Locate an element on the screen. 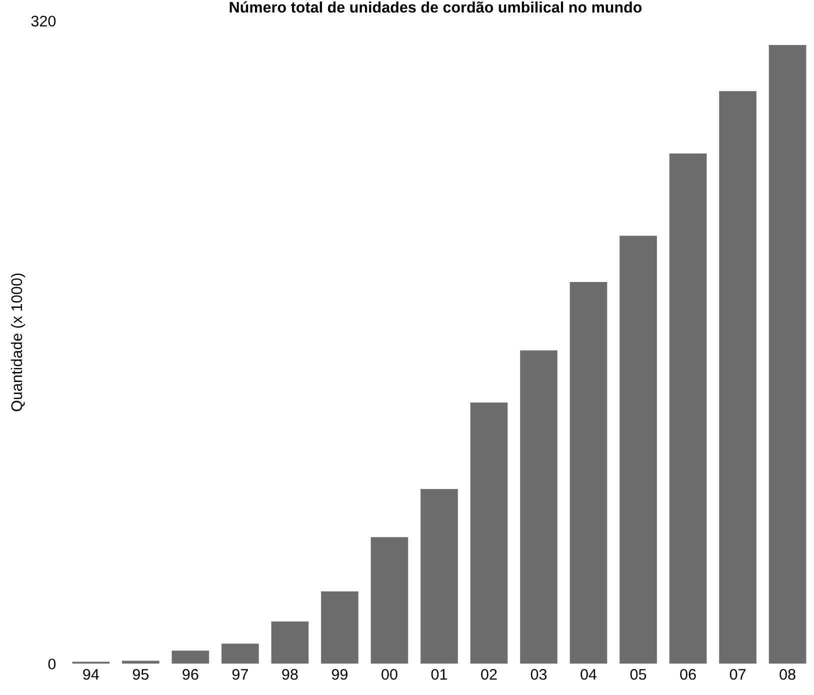 This screenshot has height=695, width=814. x-tick-label: 98 is located at coordinates (290, 674).